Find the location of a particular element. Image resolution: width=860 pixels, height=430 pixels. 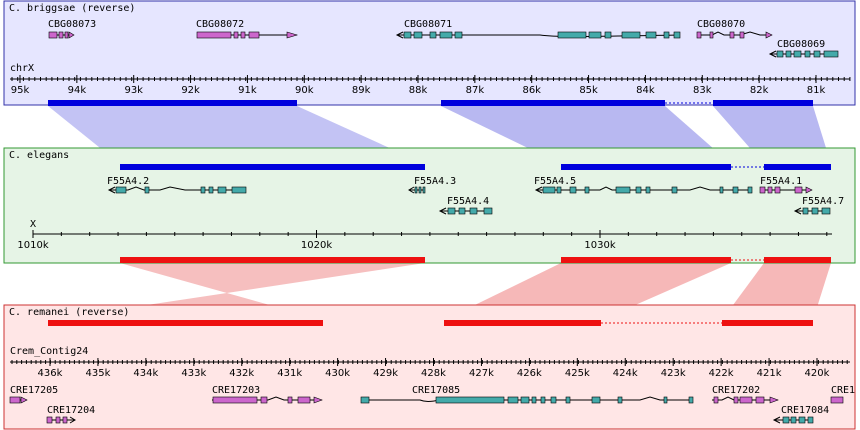

ruler-tick-label: 83k is located at coordinates (702, 90).